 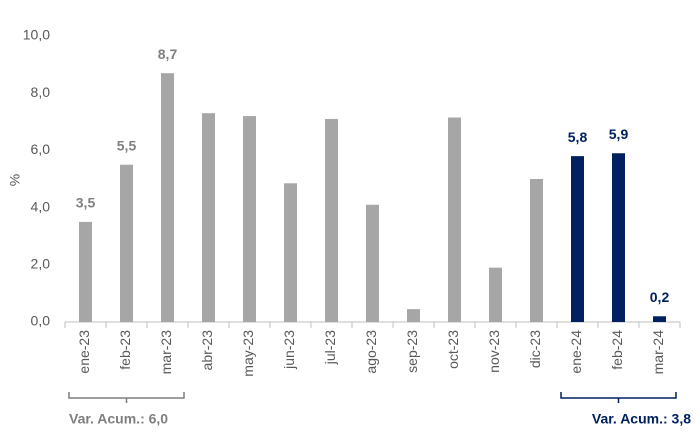 What do you see at coordinates (41, 264) in the screenshot?
I see `y-tick-label: 2,0` at bounding box center [41, 264].